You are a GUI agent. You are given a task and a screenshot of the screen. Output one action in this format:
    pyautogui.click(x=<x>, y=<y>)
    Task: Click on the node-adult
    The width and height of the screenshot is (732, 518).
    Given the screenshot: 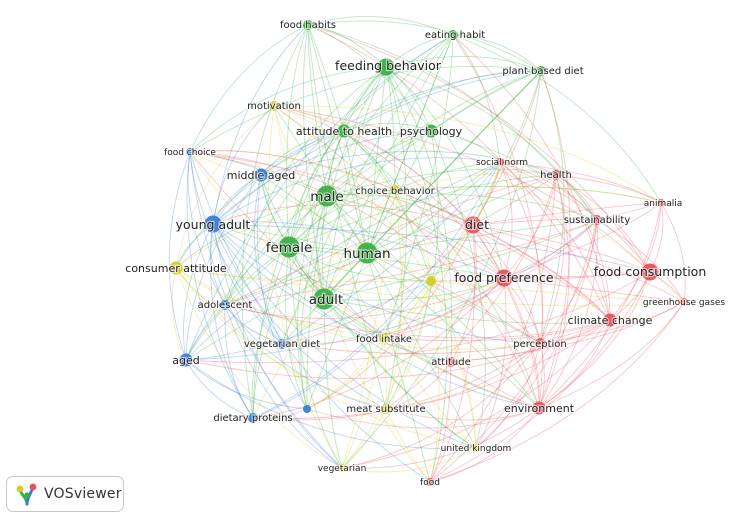 What is the action you would take?
    pyautogui.click(x=324, y=299)
    